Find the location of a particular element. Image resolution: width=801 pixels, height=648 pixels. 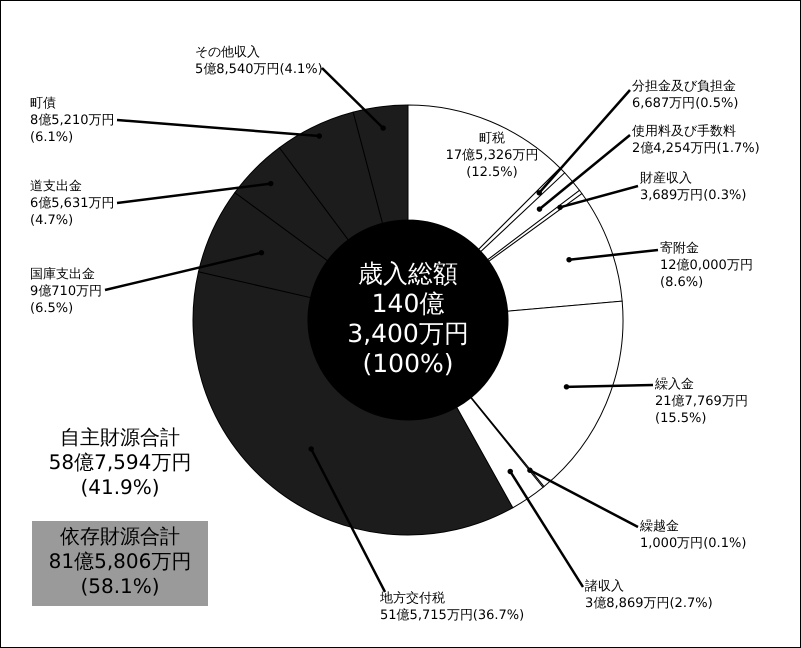

slice-label: 繰入金 is located at coordinates (674, 384).